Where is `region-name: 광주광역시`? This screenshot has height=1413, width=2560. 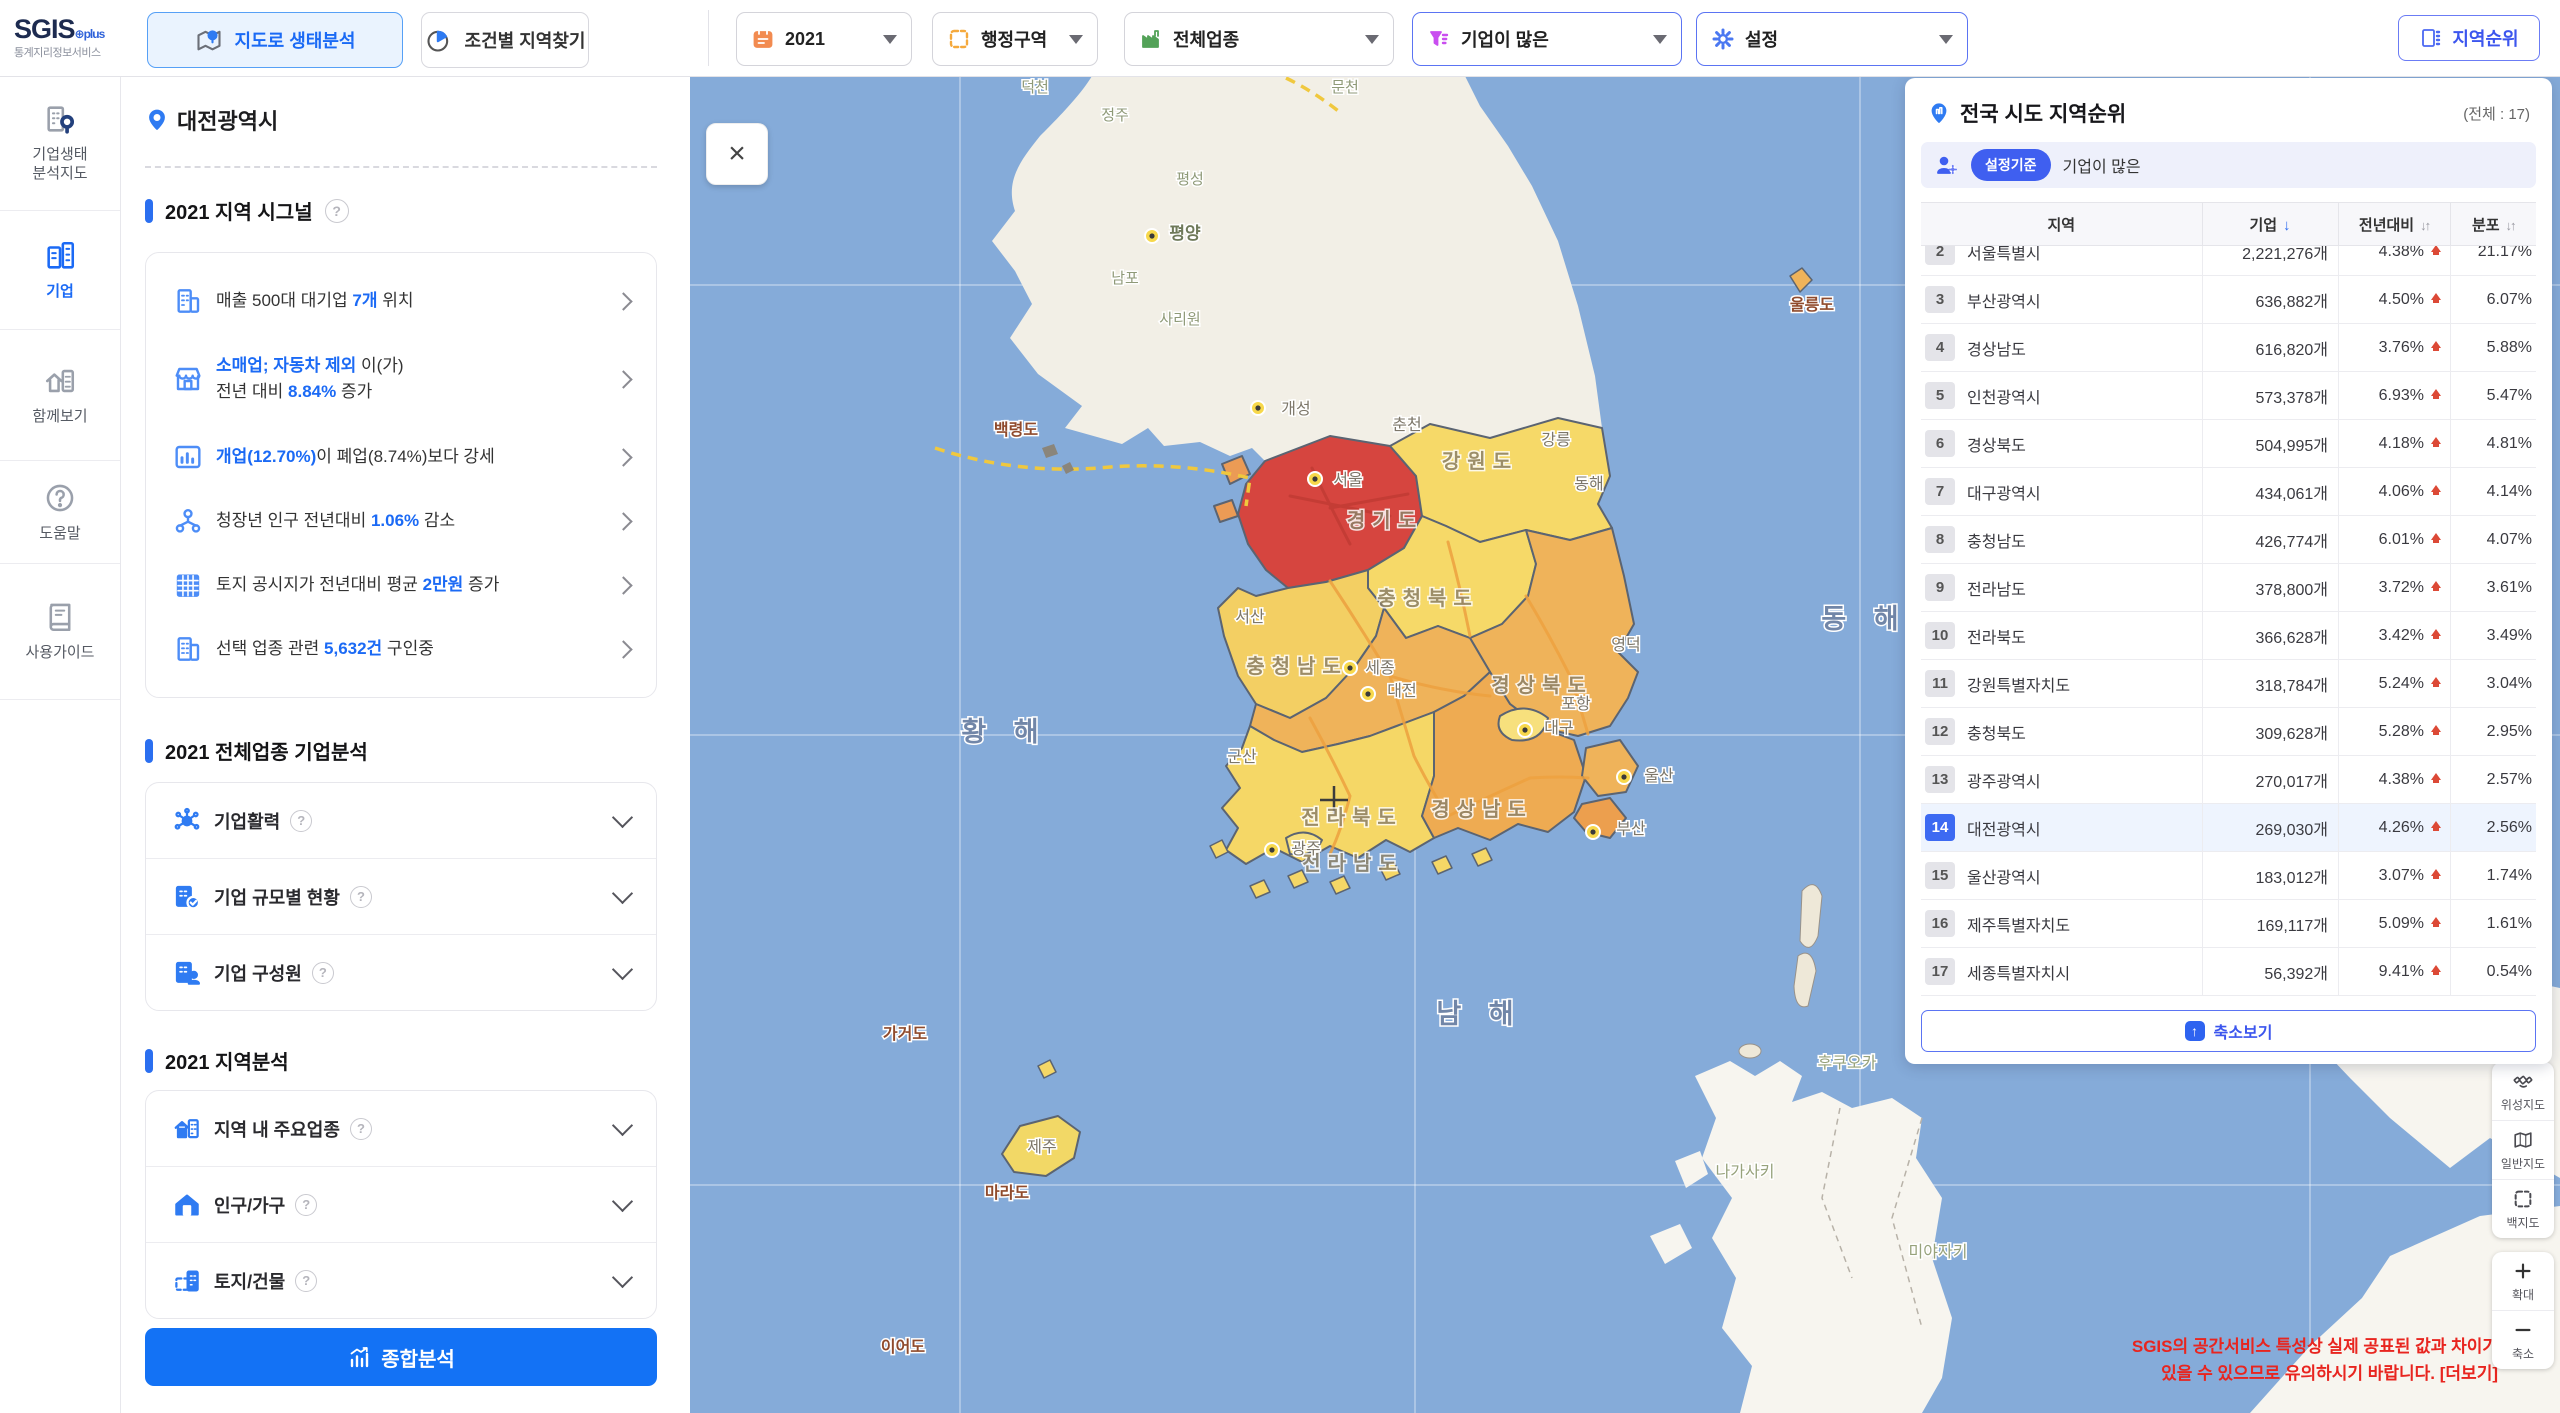
region-name: 광주광역시 is located at coordinates (2004, 782).